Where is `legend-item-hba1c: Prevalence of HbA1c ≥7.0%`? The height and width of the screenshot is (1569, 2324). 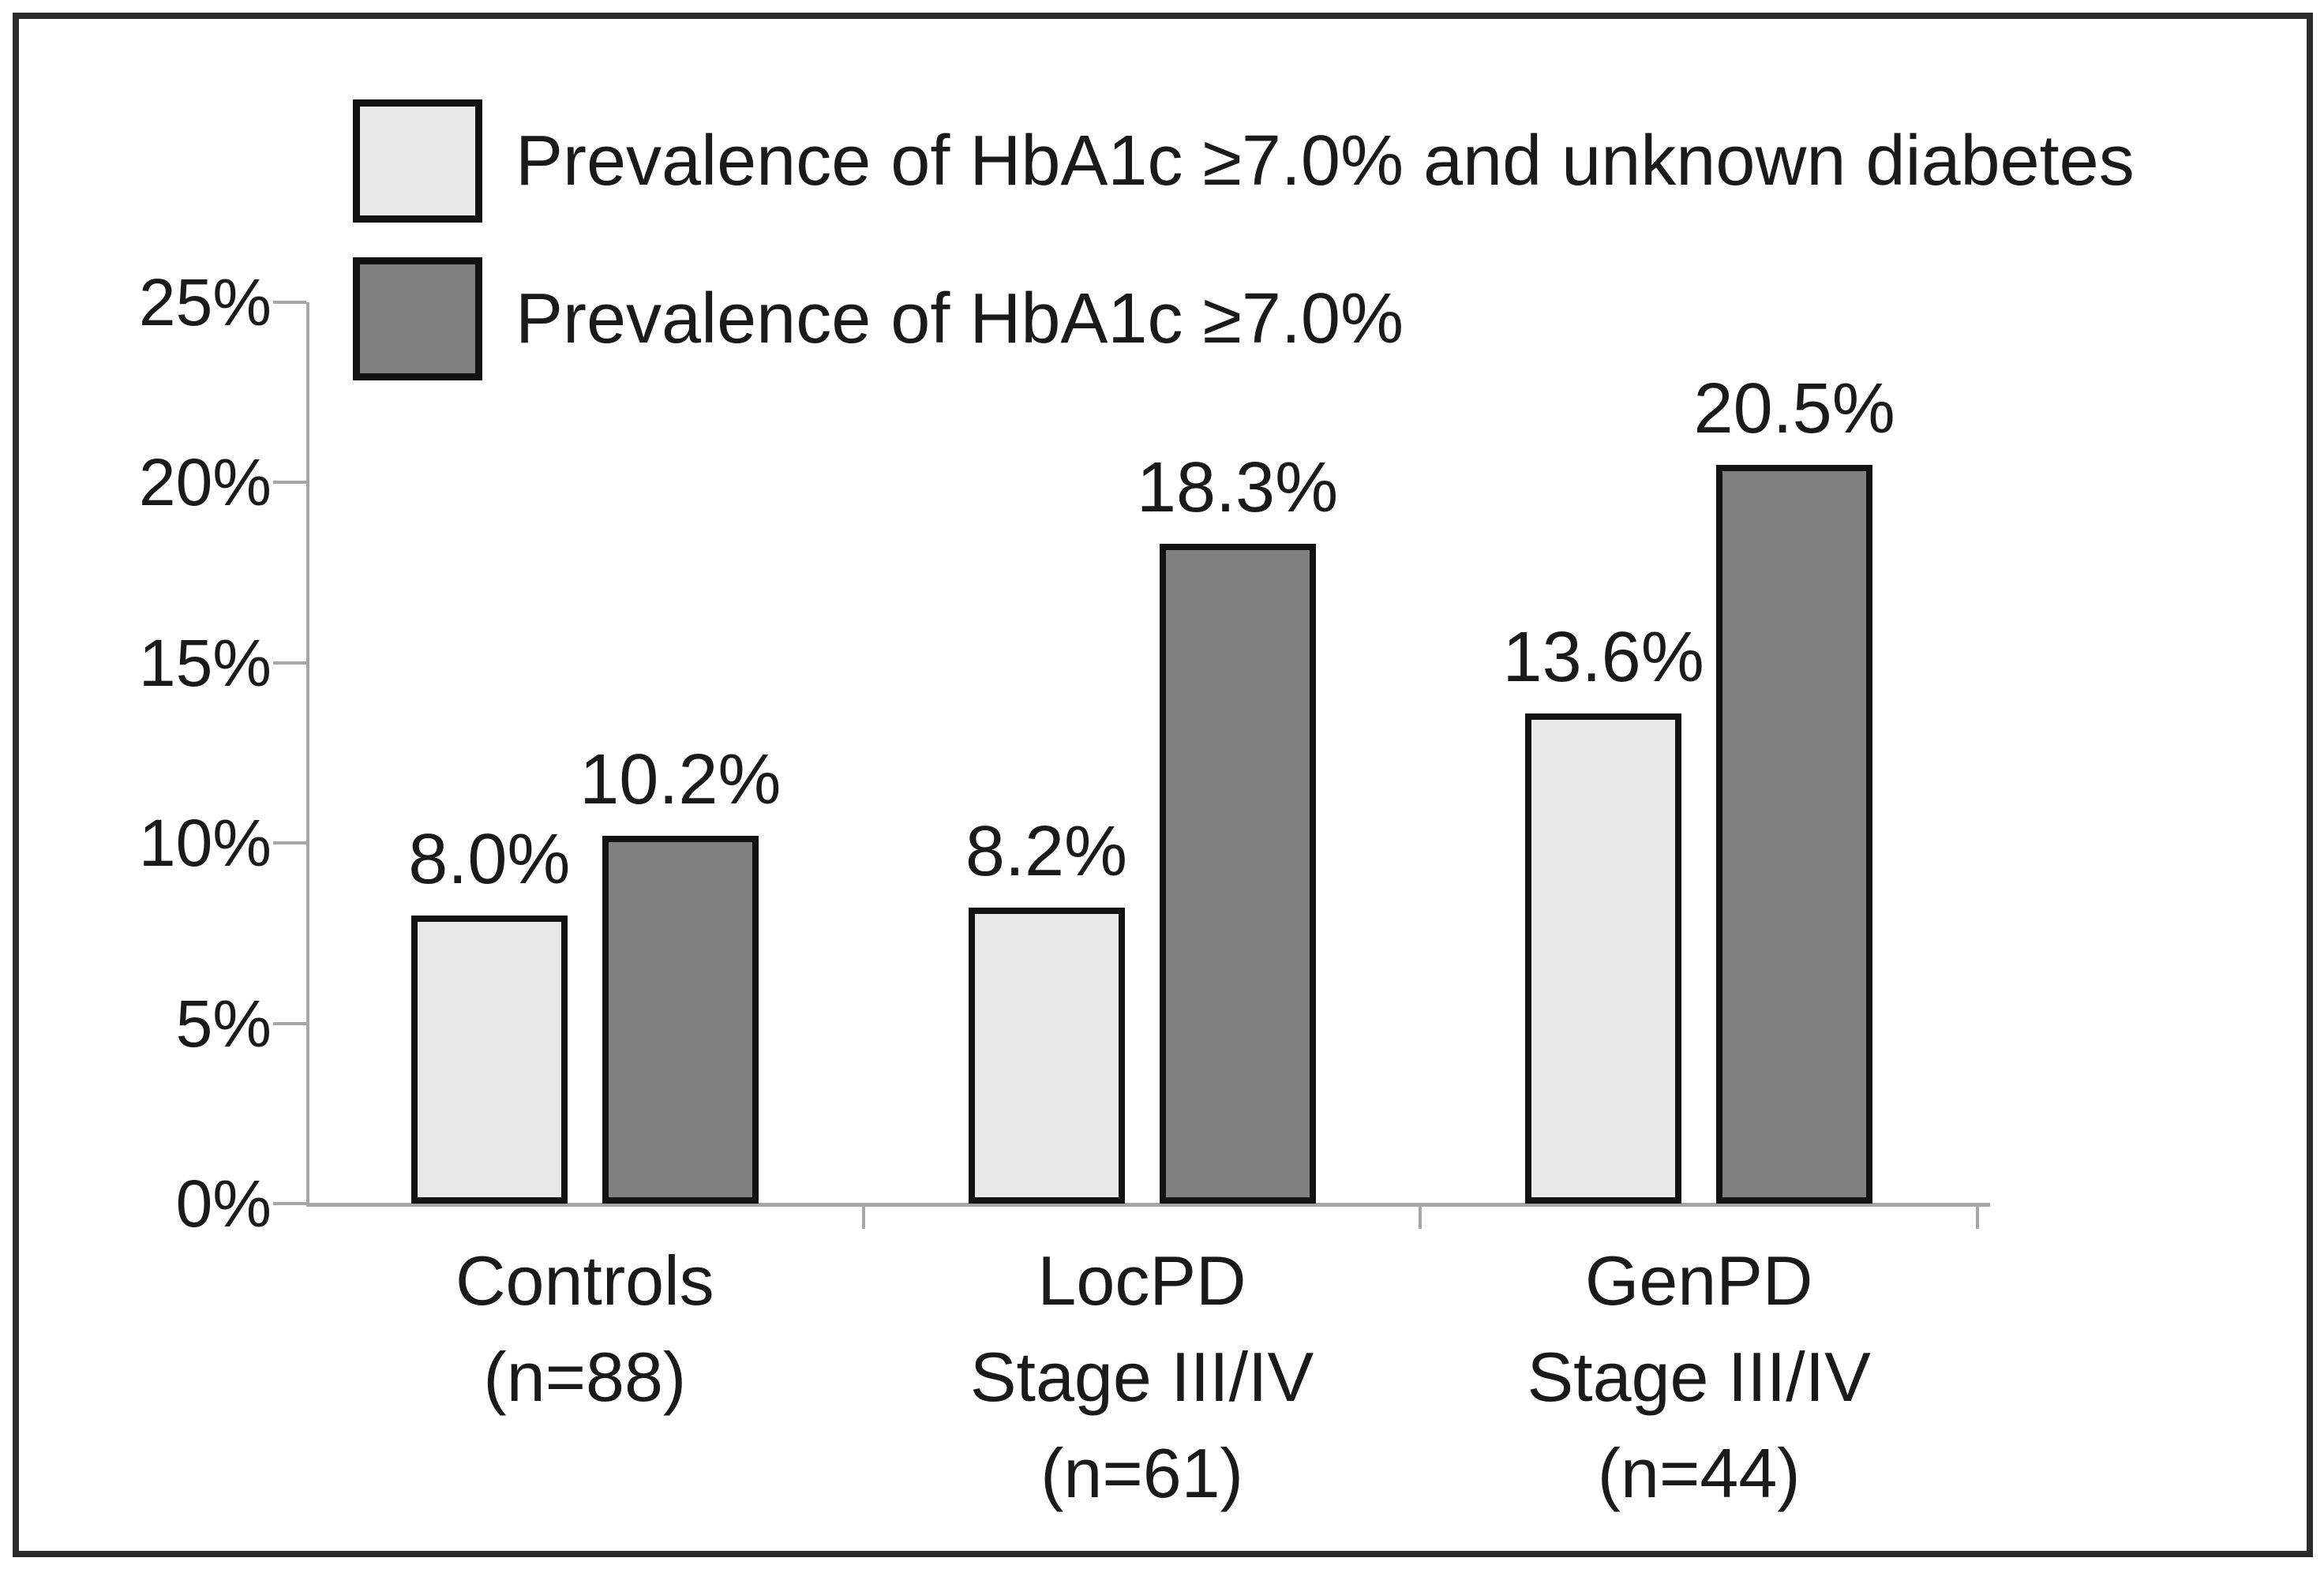
legend-item-hba1c: Prevalence of HbA1c ≥7.0% is located at coordinates (1244, 318).